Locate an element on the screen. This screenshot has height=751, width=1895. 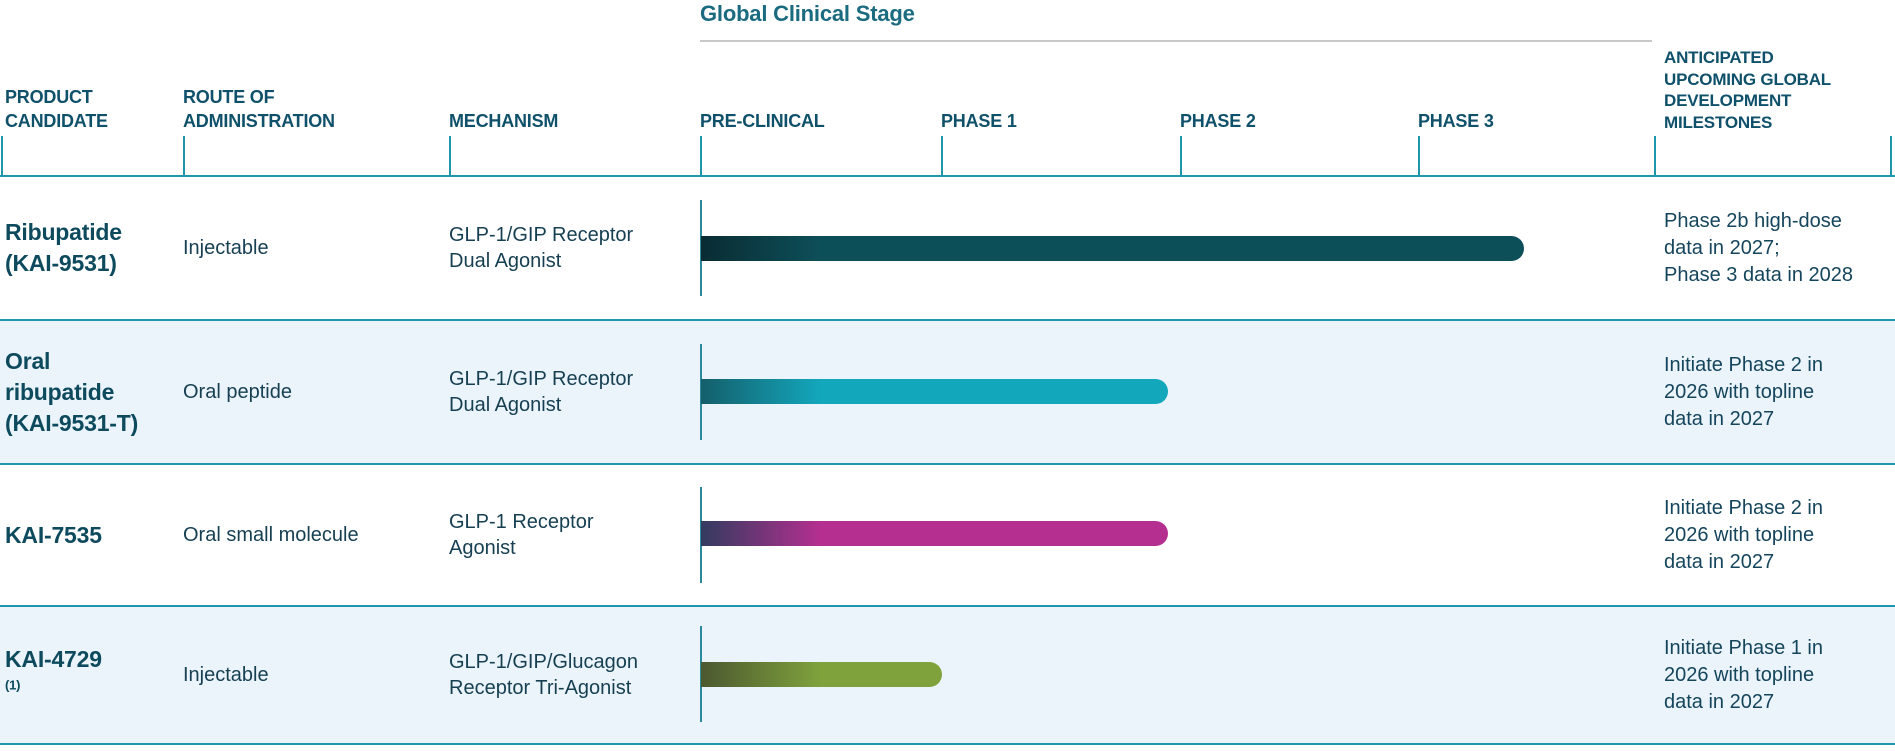
column-header-line: UPCOMING GLOBAL is located at coordinates (1747, 79).